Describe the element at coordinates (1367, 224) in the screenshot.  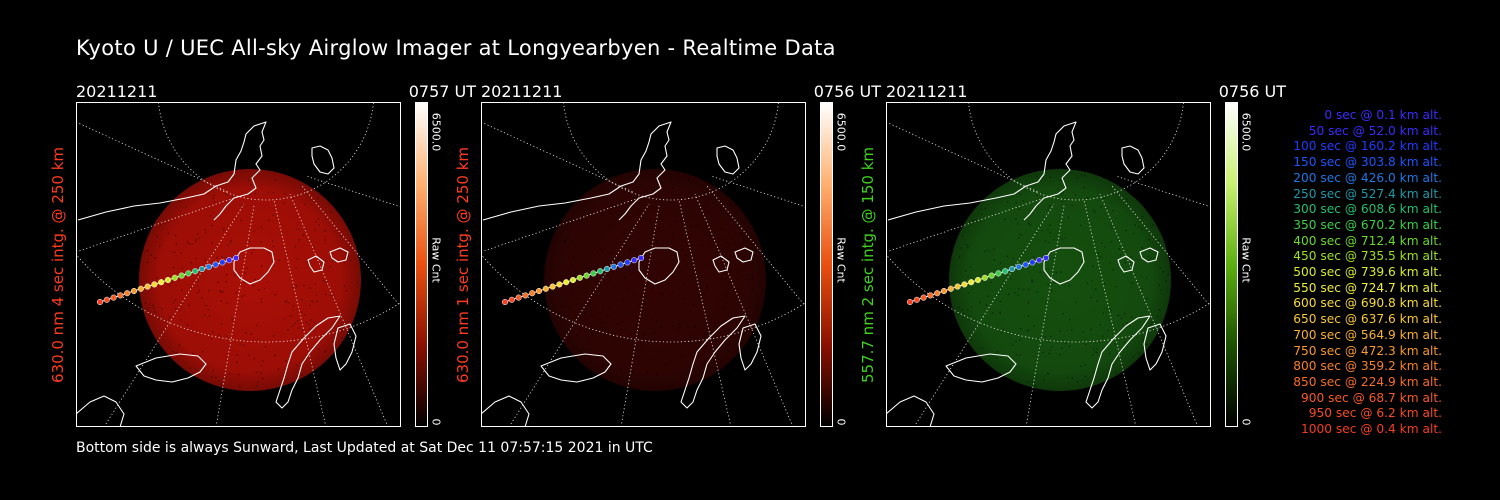
I see `legend-entry: 350 sec @ 670.2 km alt.` at that location.